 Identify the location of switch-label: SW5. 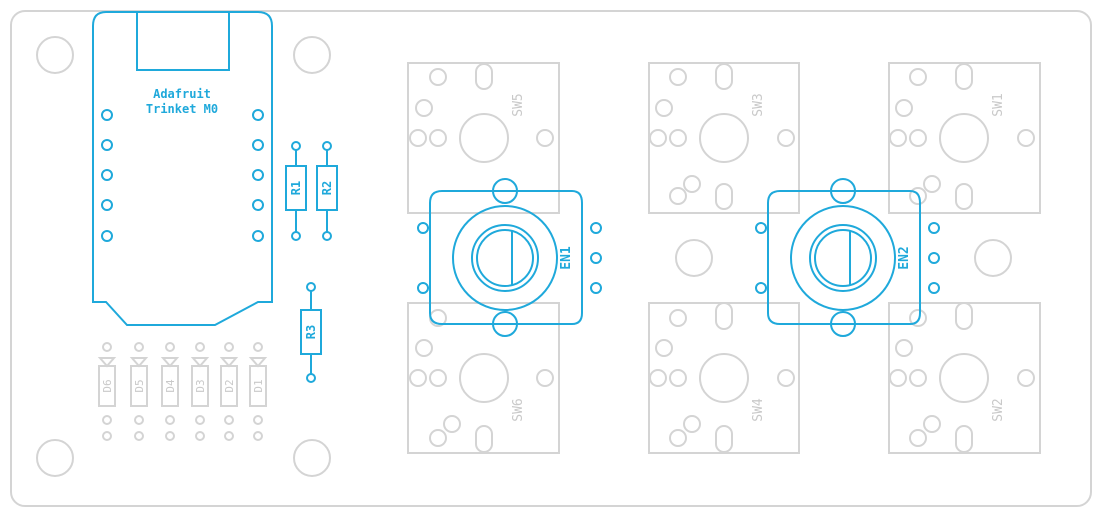
(518, 104).